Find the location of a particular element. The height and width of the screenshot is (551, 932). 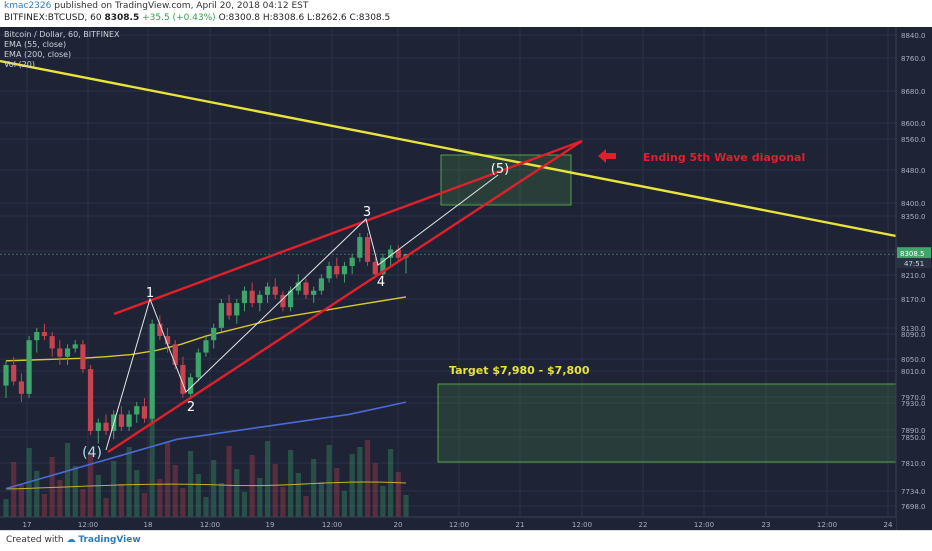

created-with-text: Created with is located at coordinates (35, 540).